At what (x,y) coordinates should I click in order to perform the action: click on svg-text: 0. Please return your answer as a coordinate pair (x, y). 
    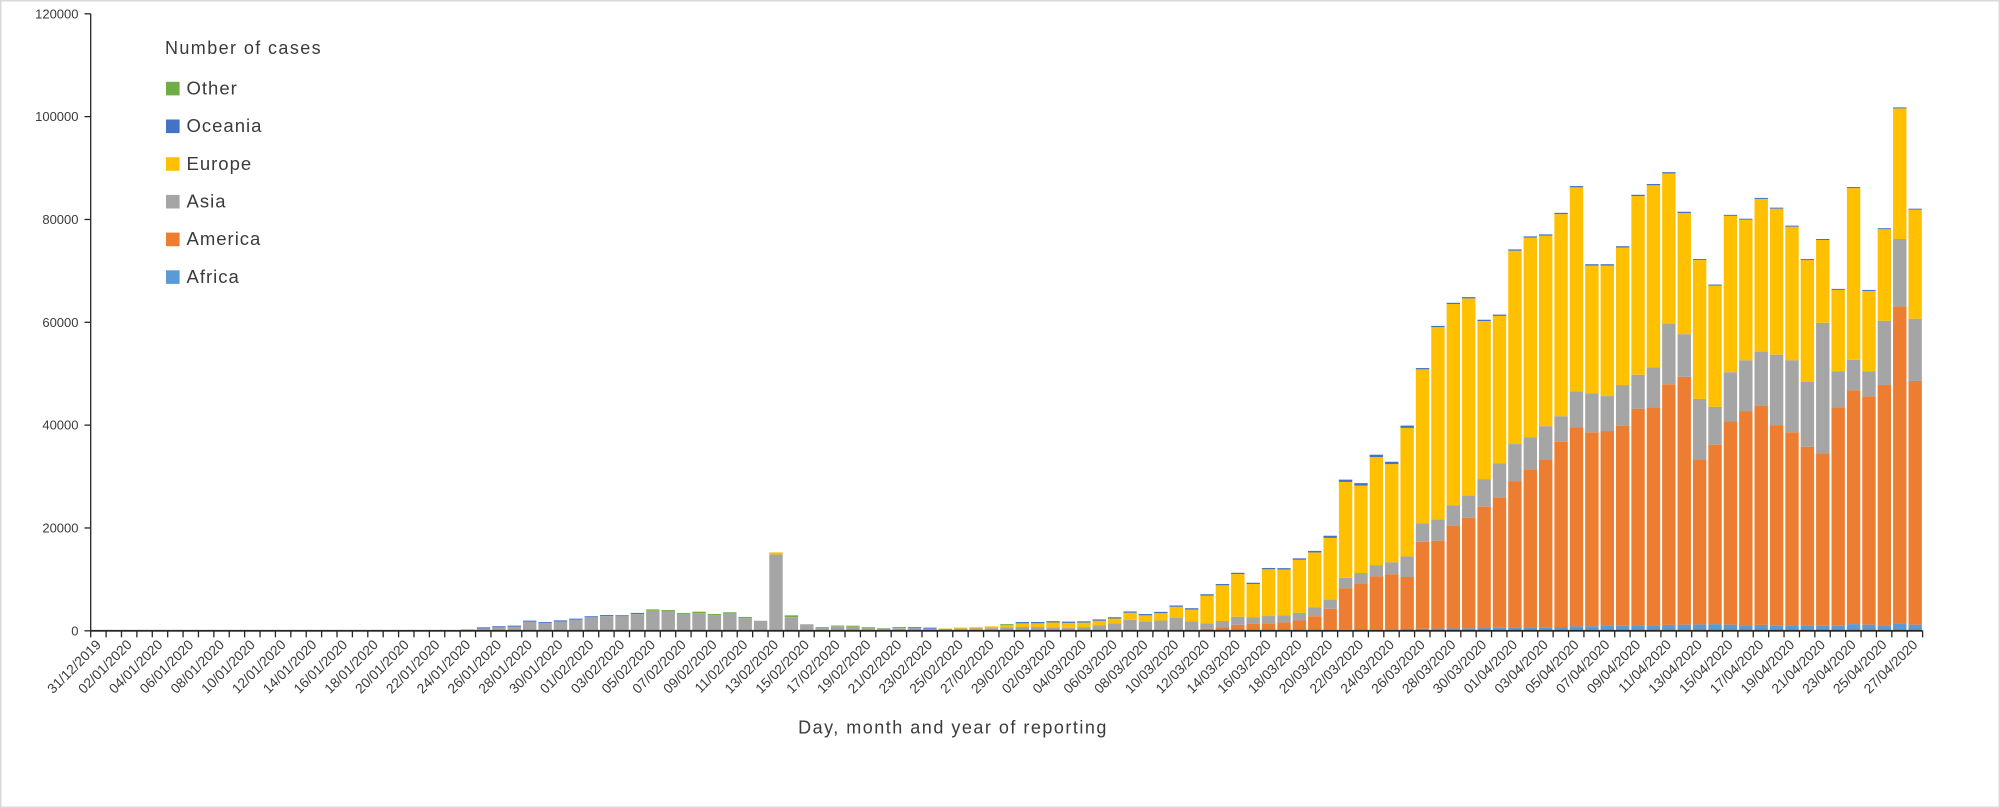
    Looking at the image, I should click on (74, 630).